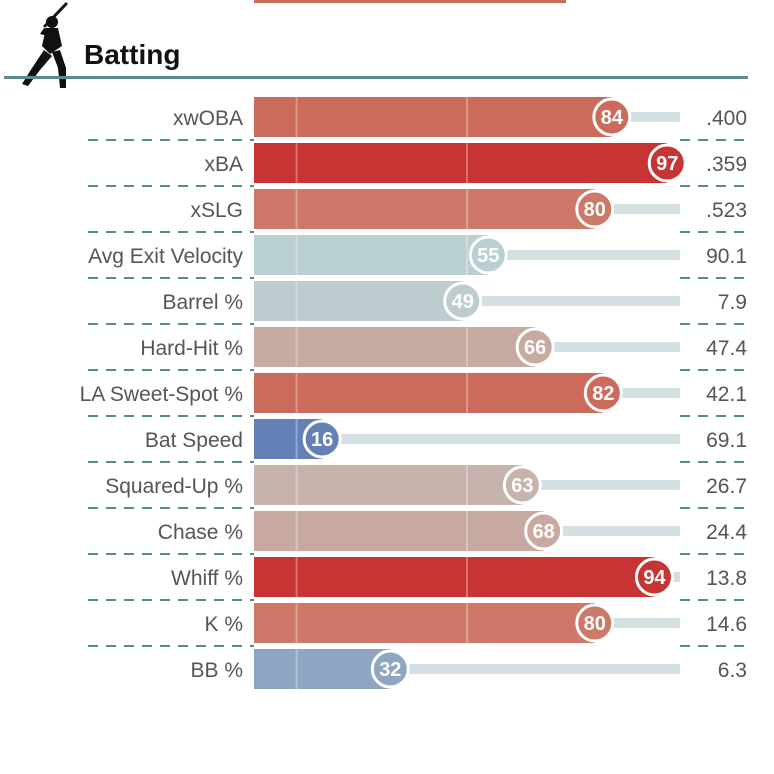 This screenshot has width=774, height=774. I want to click on metric-row: 32 BB % 6.3, so click(468, 669).